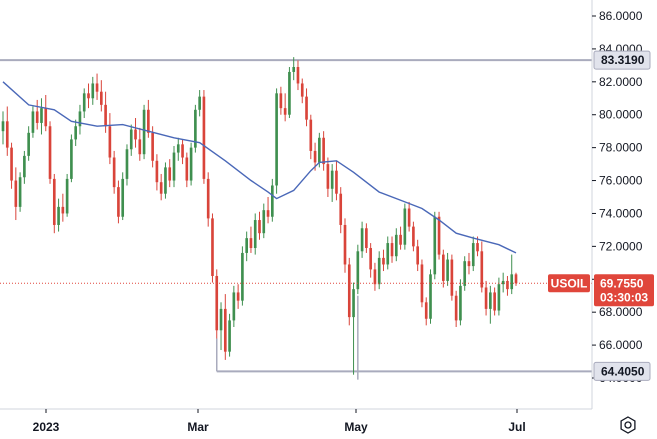 The width and height of the screenshot is (657, 439). What do you see at coordinates (198, 427) in the screenshot?
I see `x-tick-label: Mar` at bounding box center [198, 427].